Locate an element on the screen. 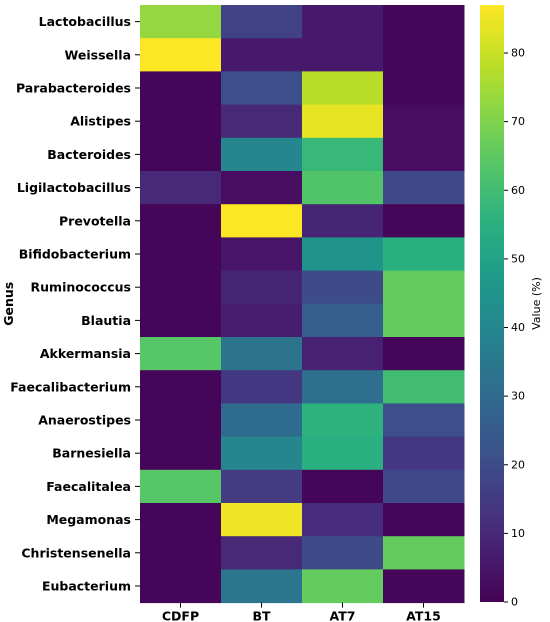 The image size is (550, 622). column-label: CDFP is located at coordinates (180, 615).